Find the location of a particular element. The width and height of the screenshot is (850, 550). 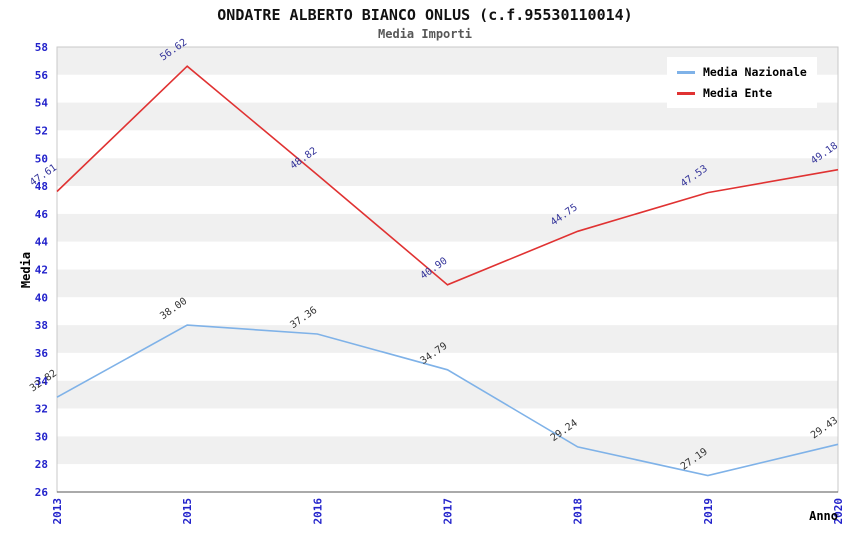

y-tick-label: 54 is located at coordinates (42, 103).